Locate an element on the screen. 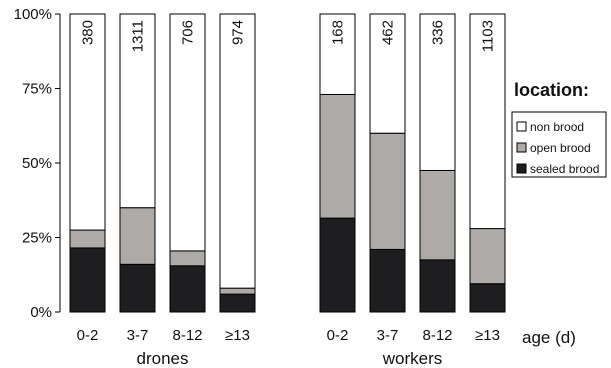 Image resolution: width=611 pixels, height=368 pixels. legend: non brood open brood sealed brood is located at coordinates (559, 144).